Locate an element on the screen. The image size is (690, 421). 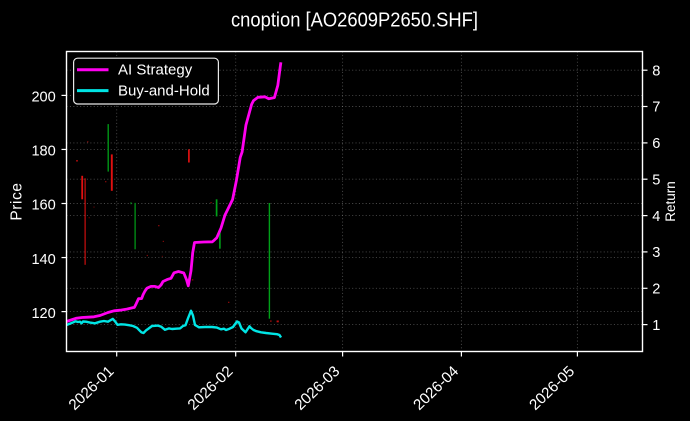
svg-text: 6 is located at coordinates (656, 144).